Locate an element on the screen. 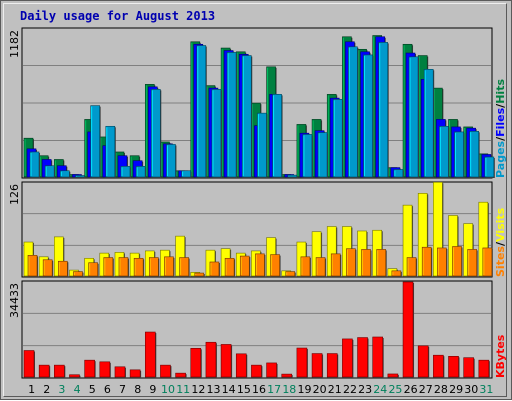 The height and width of the screenshot is (401, 512). x-tick-label-day-30: 30 is located at coordinates (471, 389).